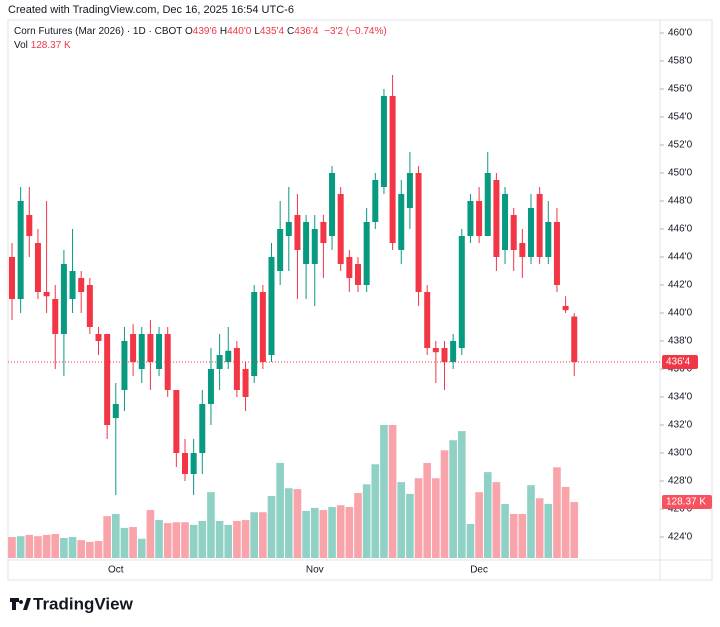 This screenshot has height=627, width=720. Describe the element at coordinates (680, 341) in the screenshot. I see `y-tick-label: 438'0` at that location.